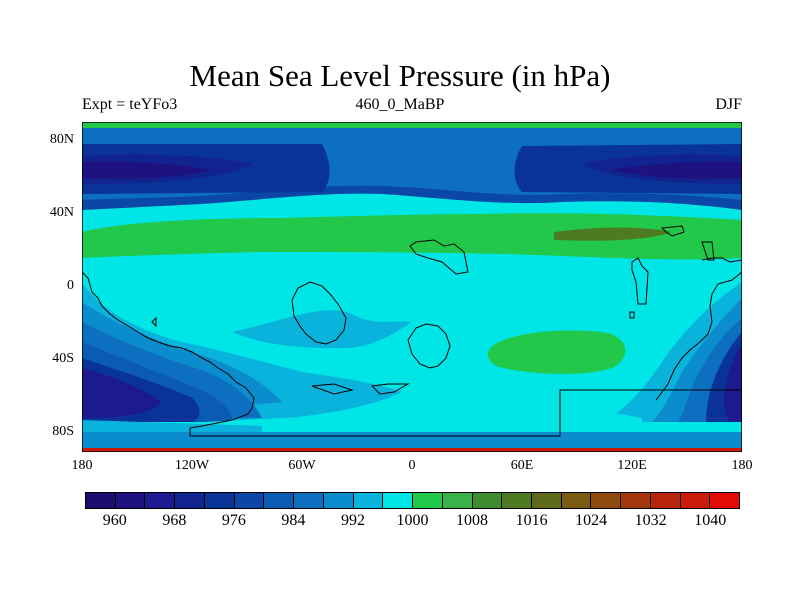 This screenshot has width=800, height=600. Describe the element at coordinates (61, 212) in the screenshot. I see `y-tick-label: 40N` at that location.